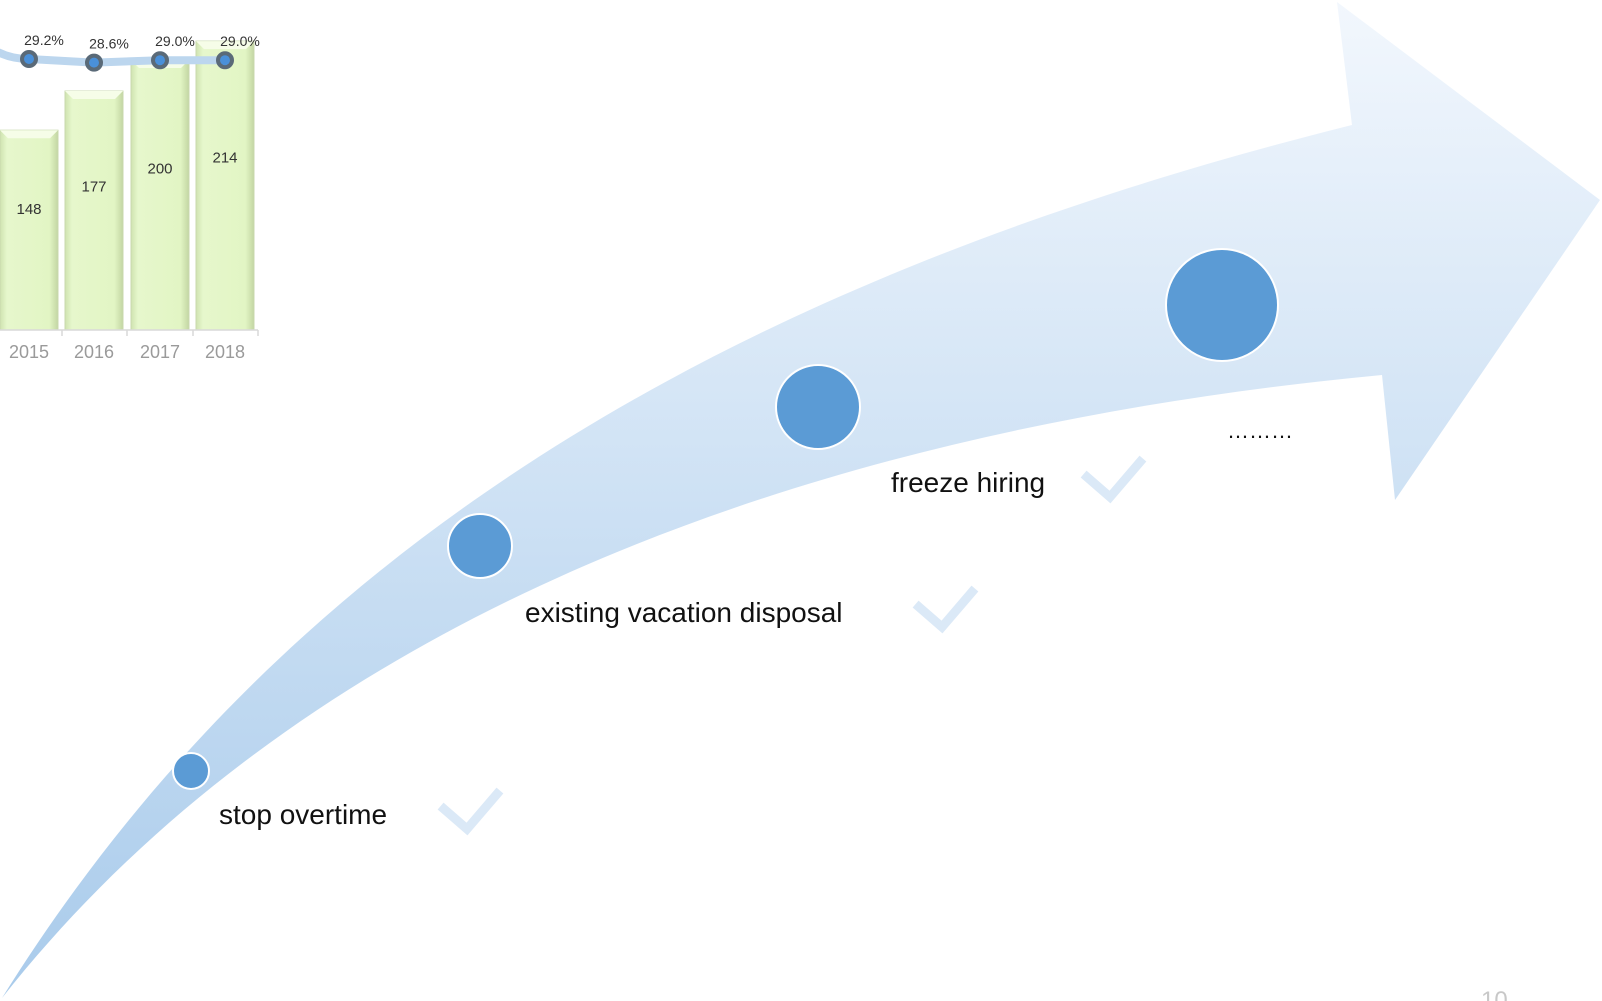  What do you see at coordinates (225, 352) in the screenshot?
I see `x-tick-label: 2018` at bounding box center [225, 352].